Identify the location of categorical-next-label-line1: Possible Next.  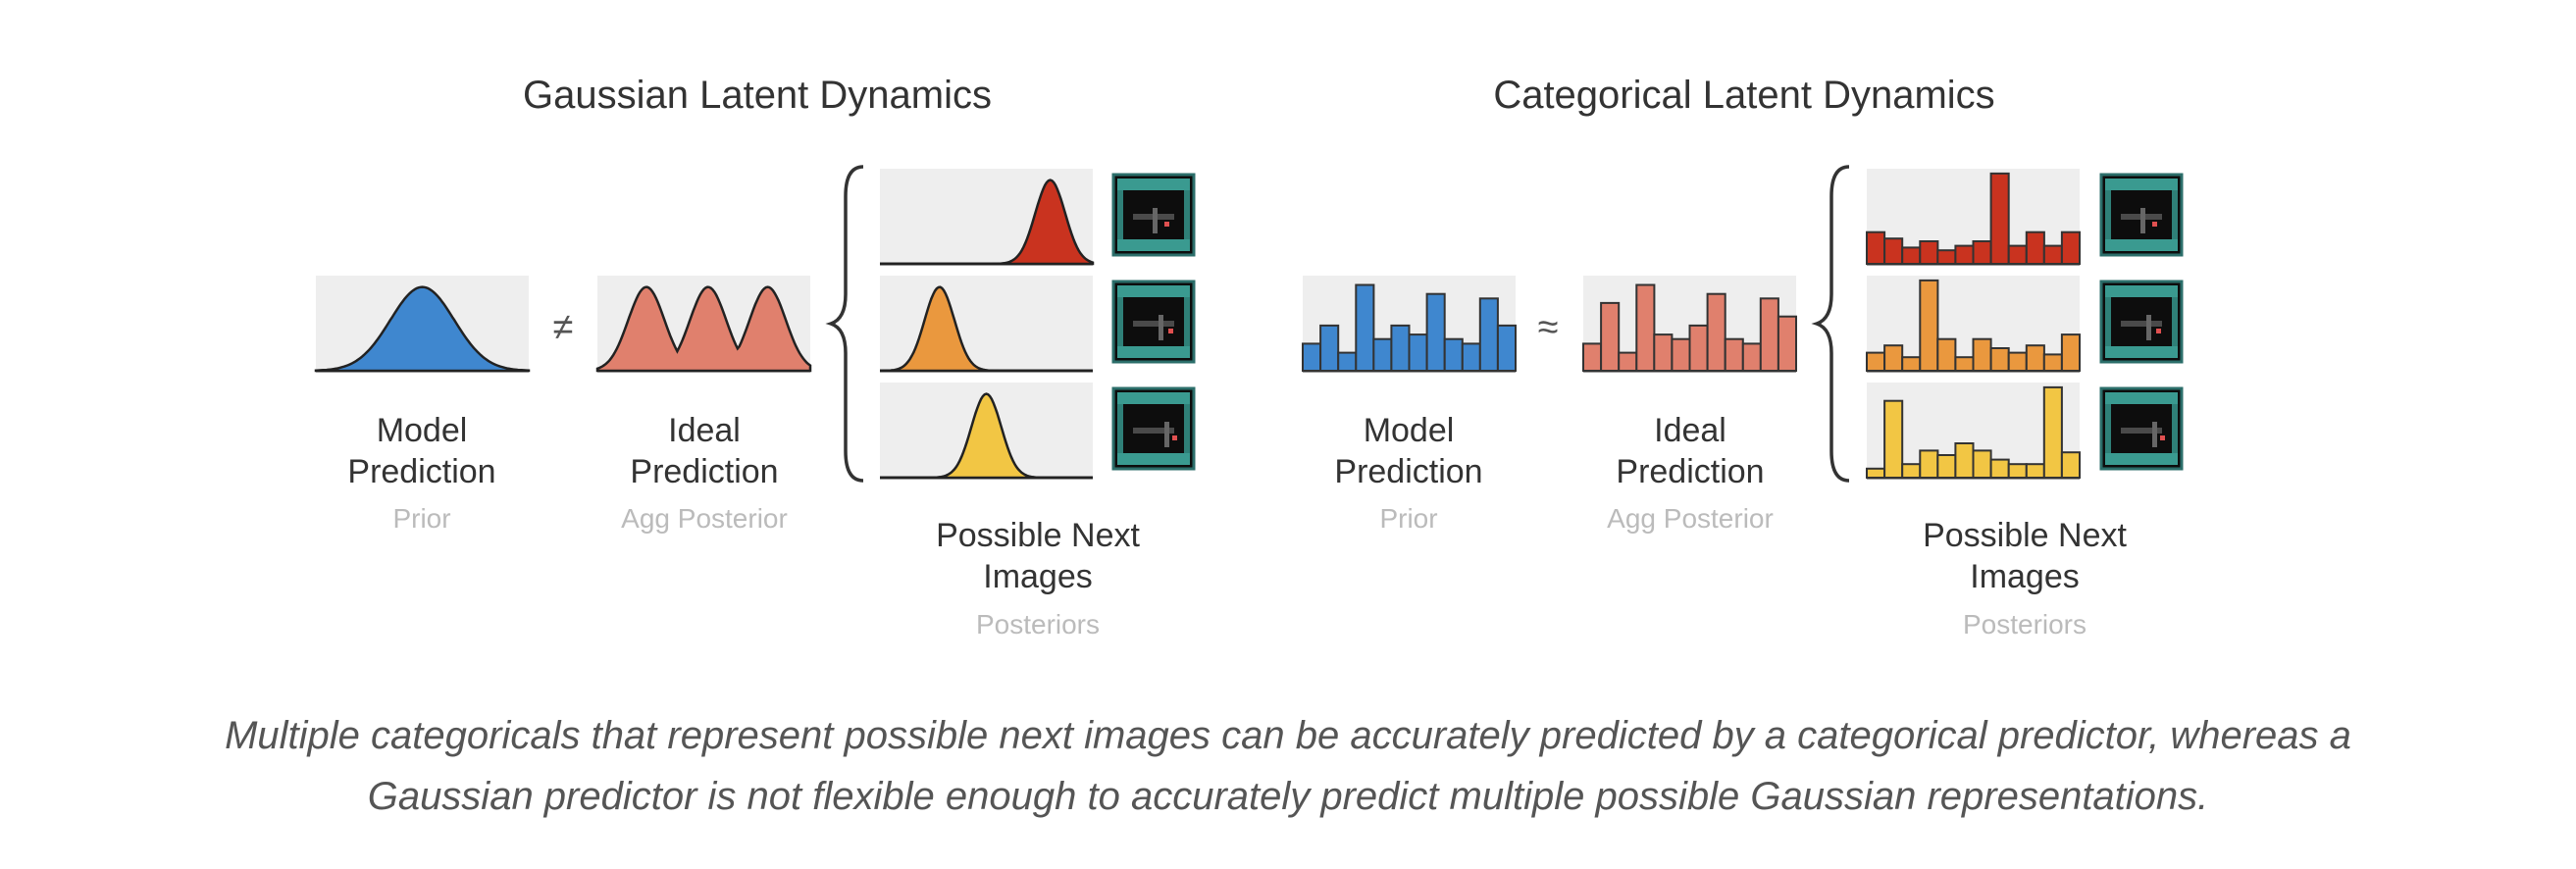
(2025, 535).